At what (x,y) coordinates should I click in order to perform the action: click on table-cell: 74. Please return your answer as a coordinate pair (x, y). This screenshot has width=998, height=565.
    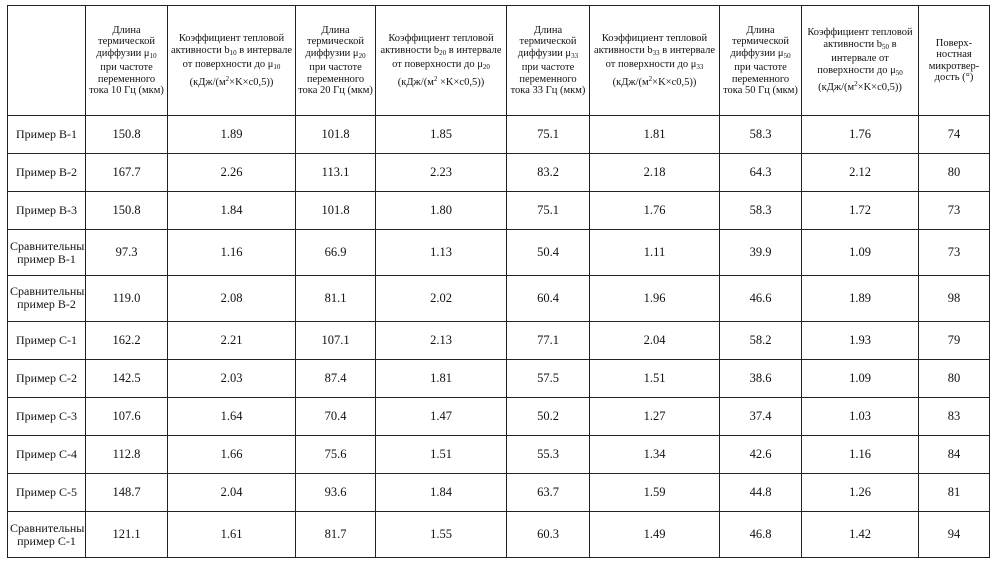
    Looking at the image, I should click on (954, 135).